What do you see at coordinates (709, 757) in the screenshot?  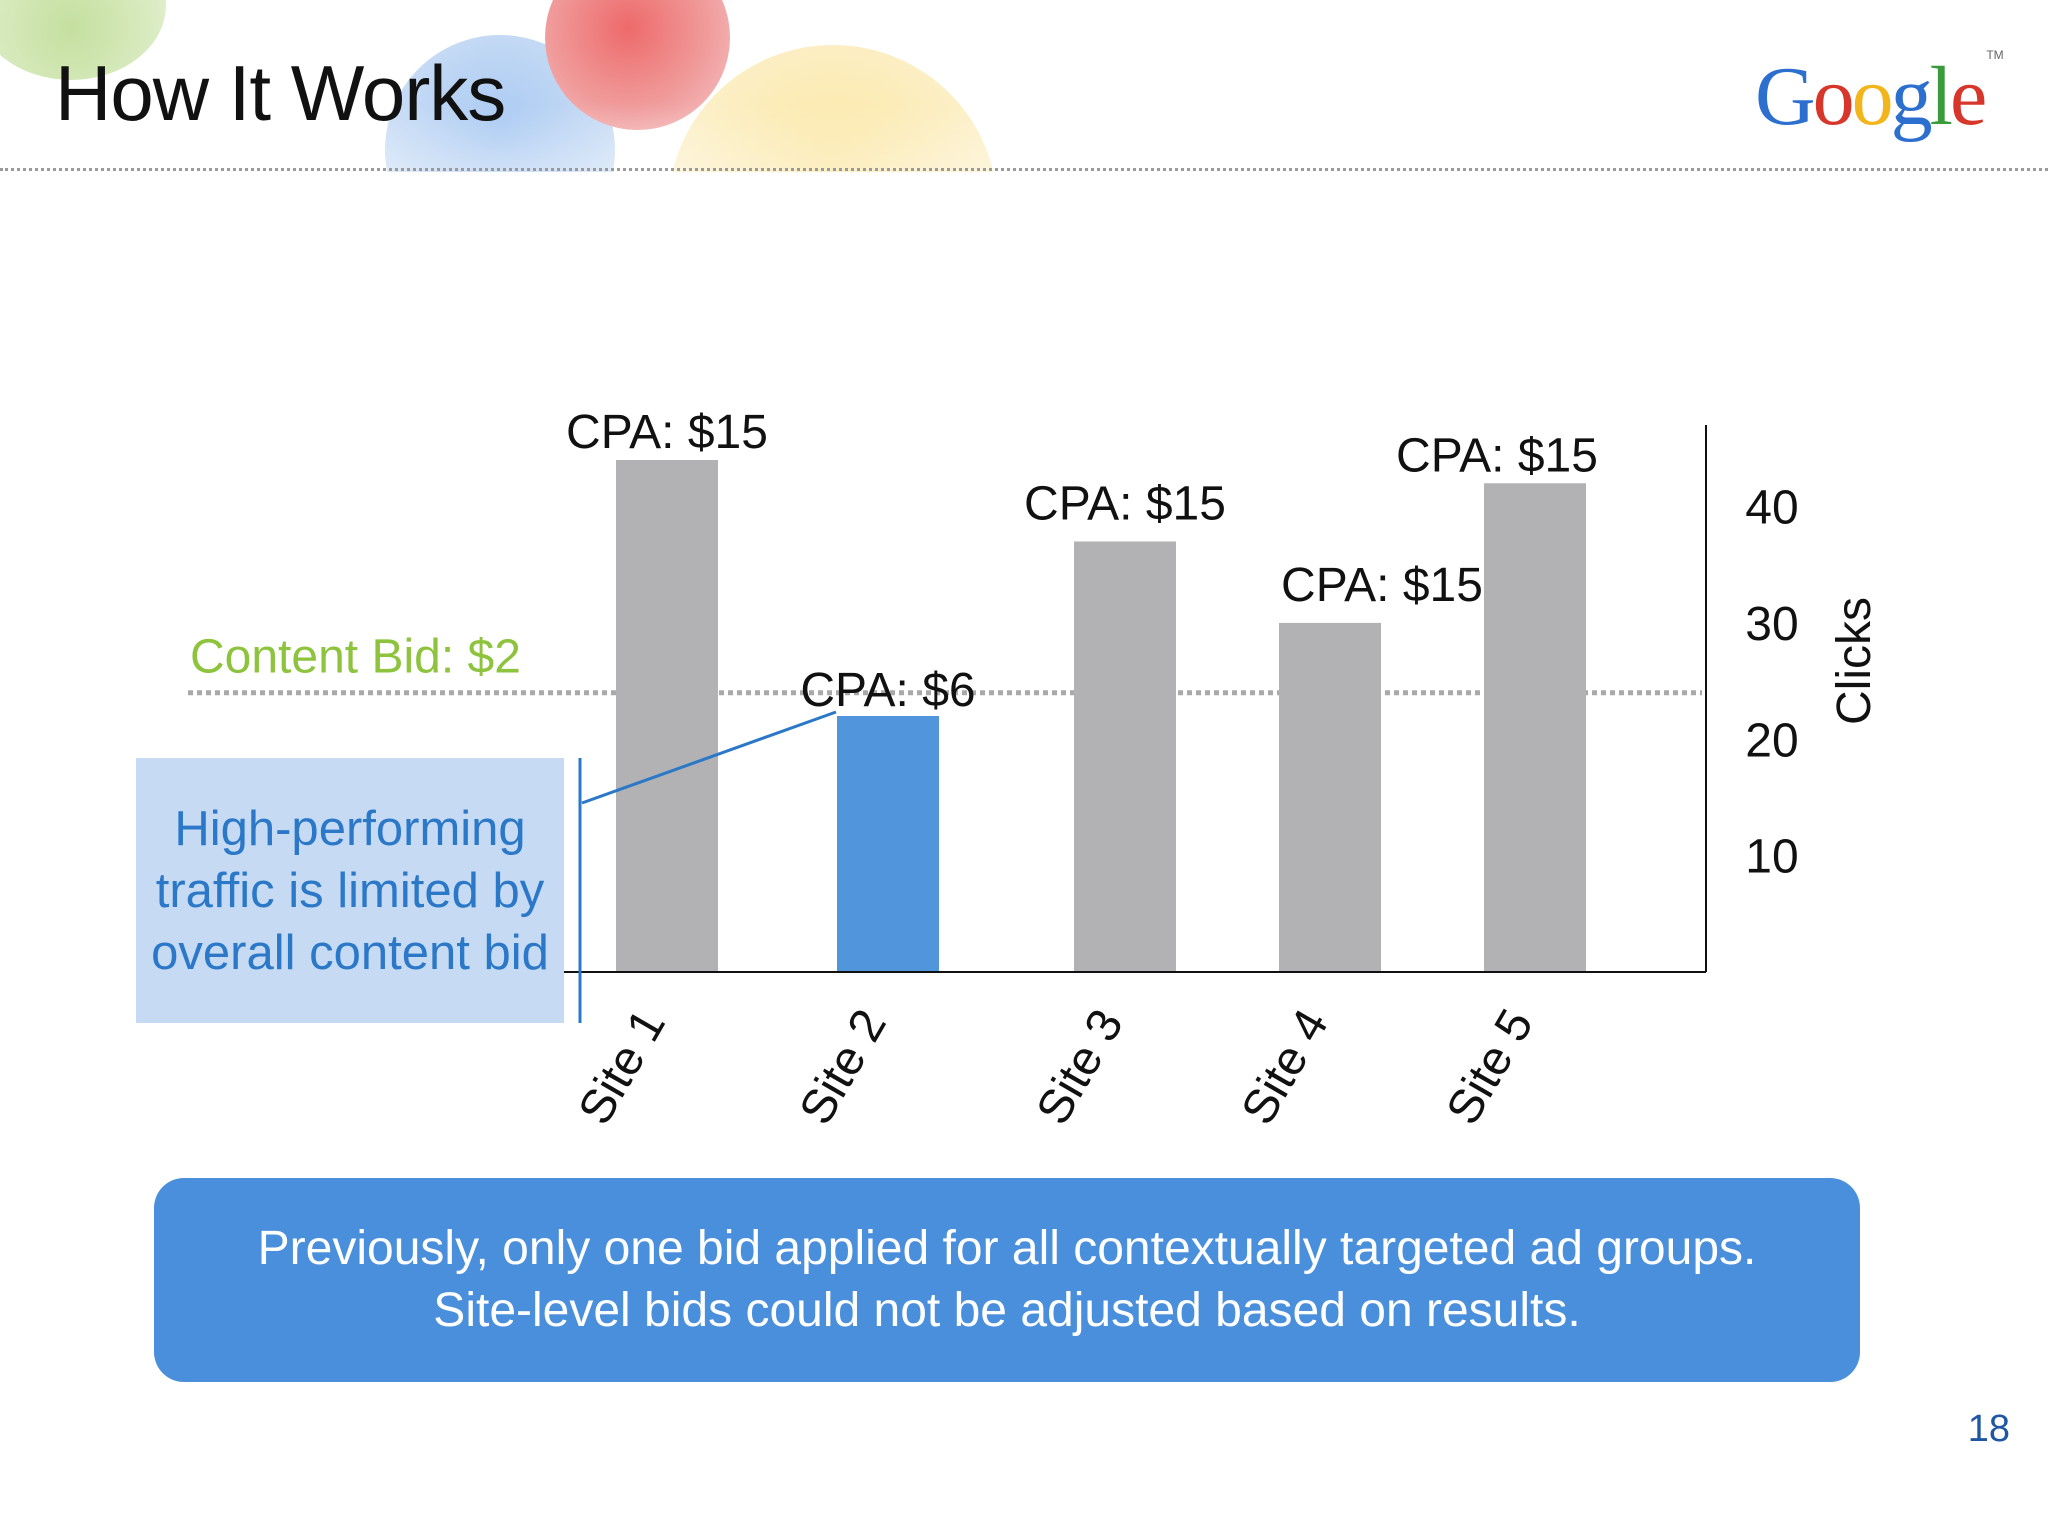 I see `annotation-connector` at bounding box center [709, 757].